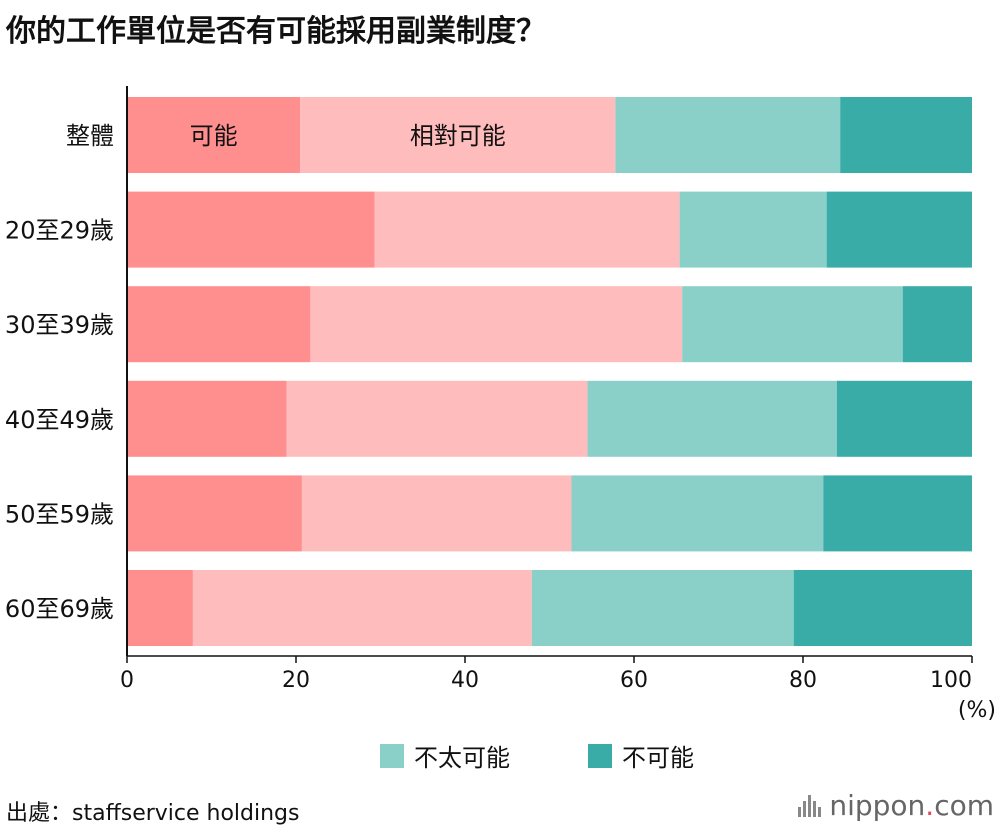 The width and height of the screenshot is (1000, 830). I want to click on category-label: 60至69歲, so click(59, 609).